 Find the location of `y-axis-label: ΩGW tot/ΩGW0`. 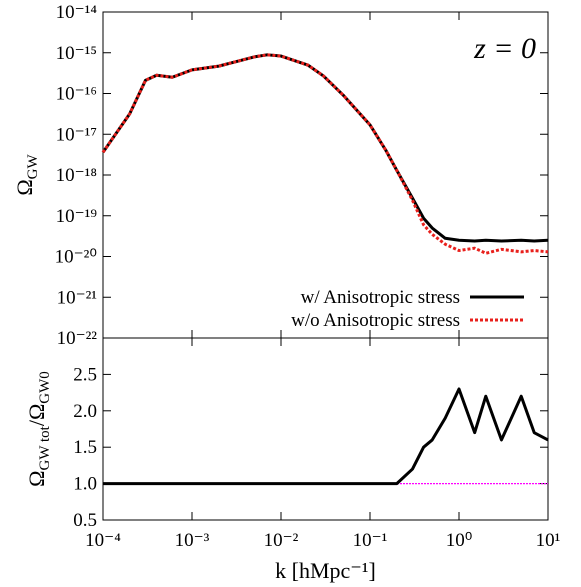

y-axis-label: ΩGW tot/ΩGW0 is located at coordinates (38, 429).